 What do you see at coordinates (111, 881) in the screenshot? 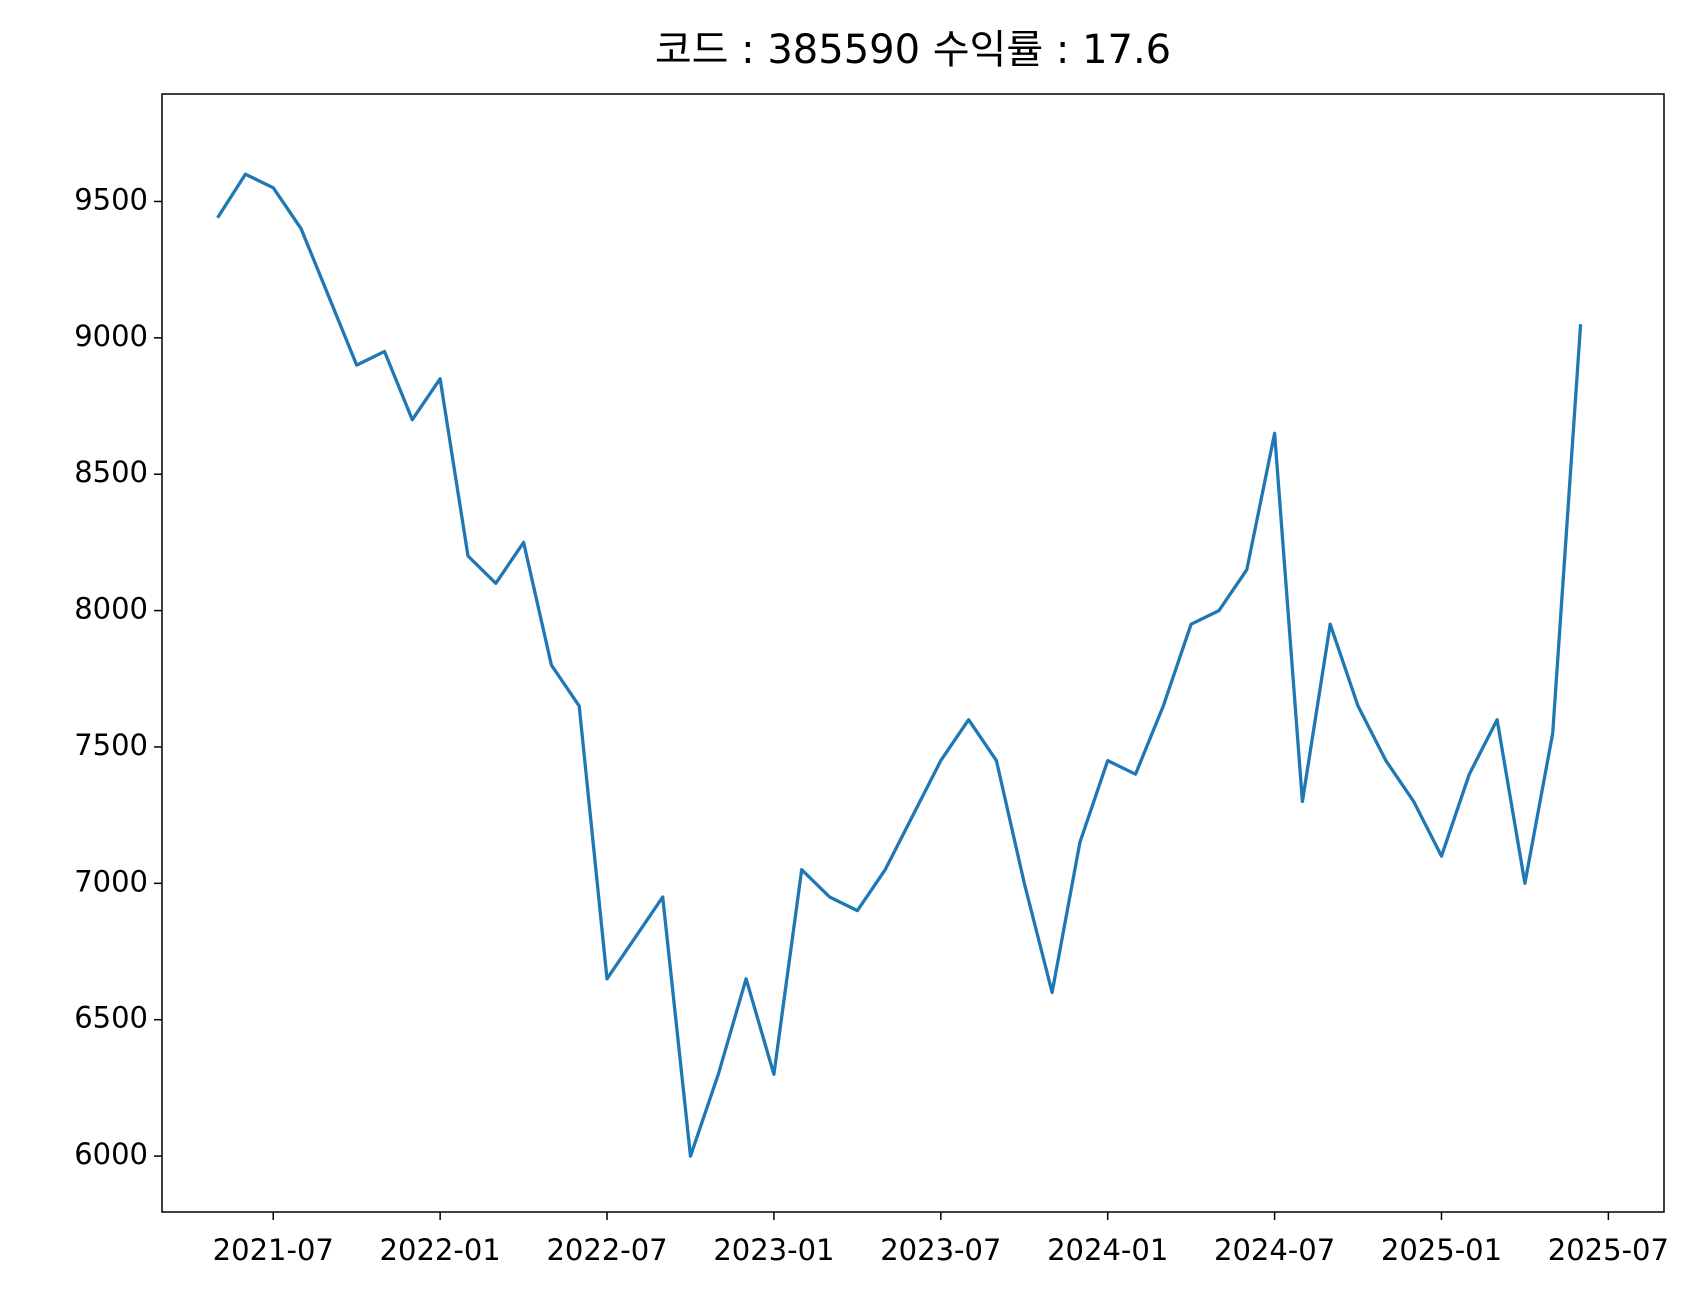
I see `y-tick-label: 7000` at bounding box center [111, 881].